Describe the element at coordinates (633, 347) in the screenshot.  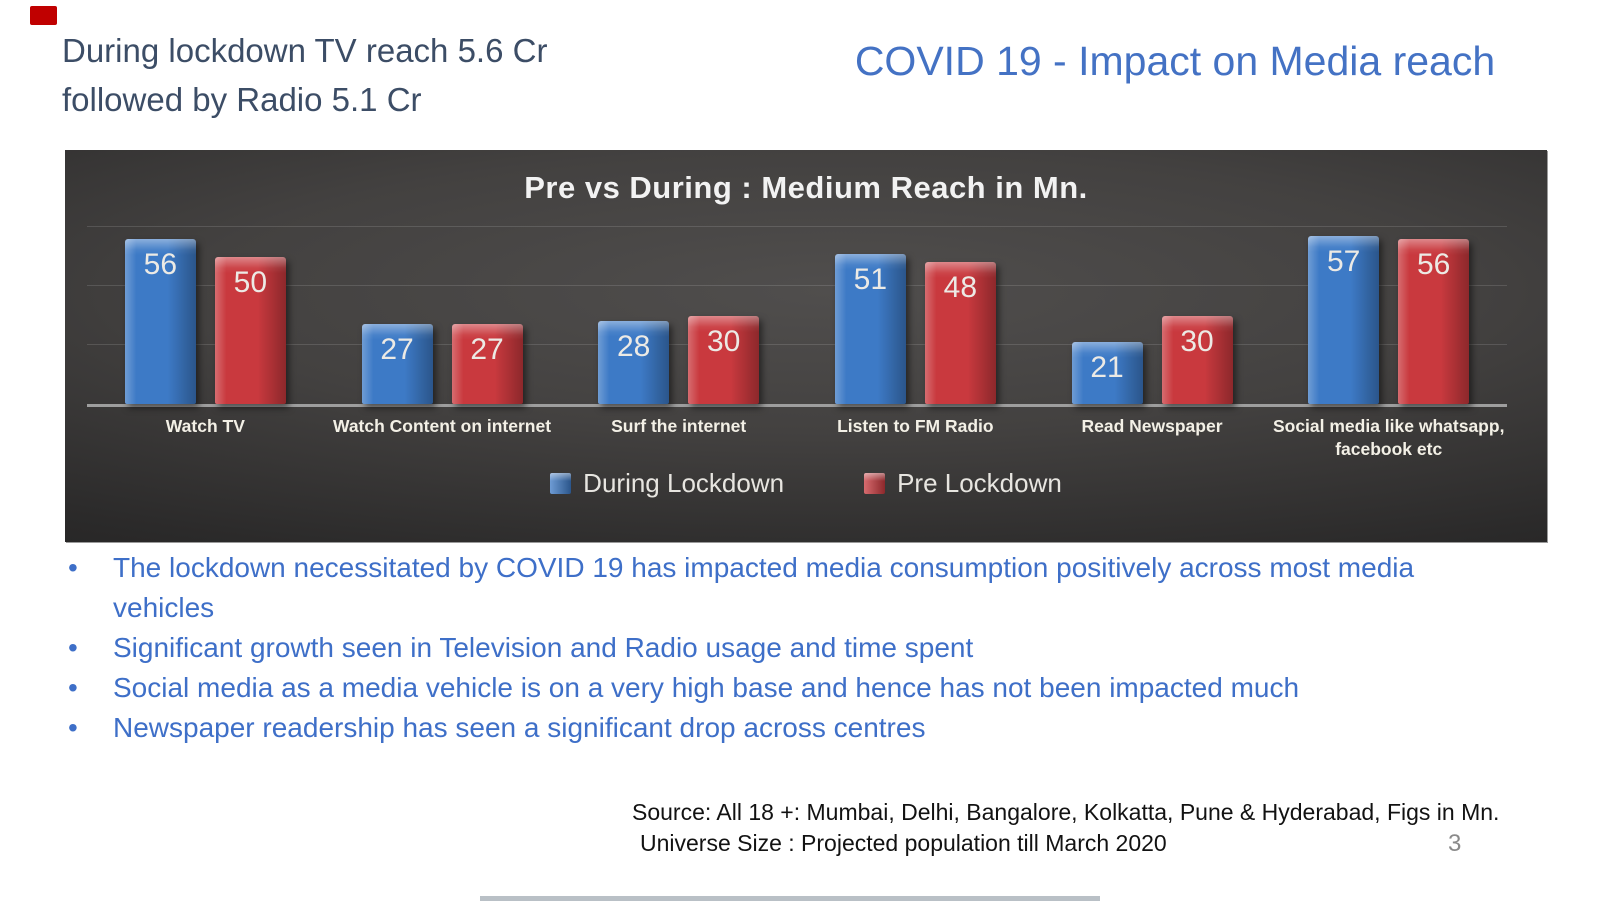
I see `bar-value-label: 28` at that location.